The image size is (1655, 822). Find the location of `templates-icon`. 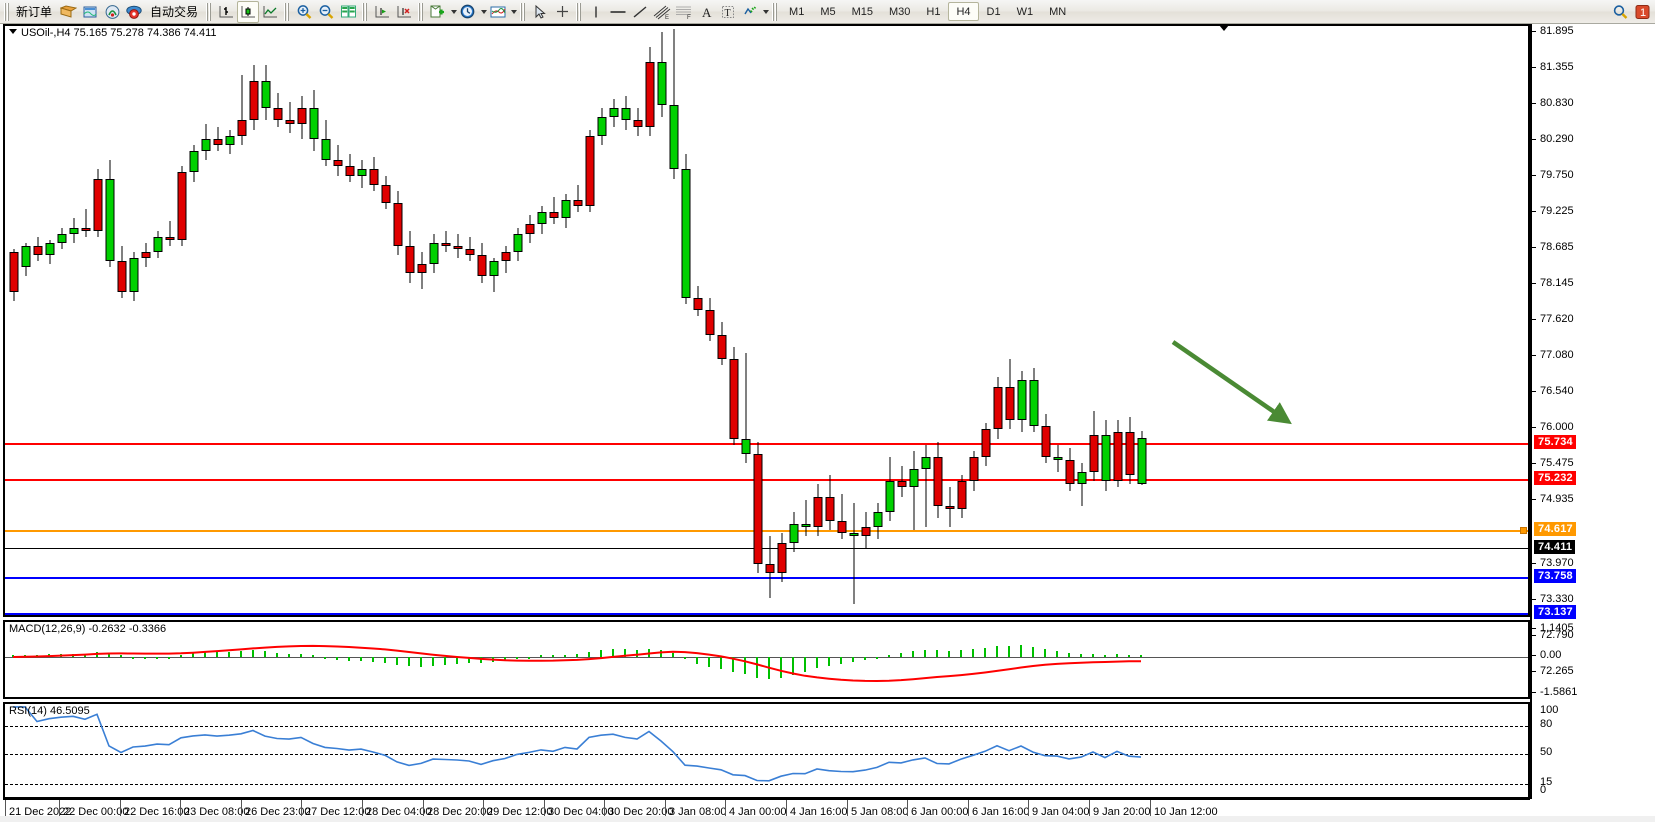

templates-icon is located at coordinates (498, 12).